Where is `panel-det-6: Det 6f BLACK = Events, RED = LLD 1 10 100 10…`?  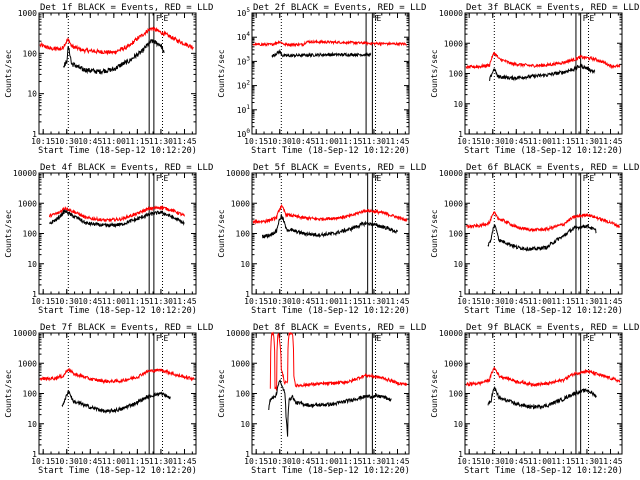
panel-det-6: Det 6f BLACK = Events, RED = LLD 1 10 100 10… is located at coordinates (534, 239).